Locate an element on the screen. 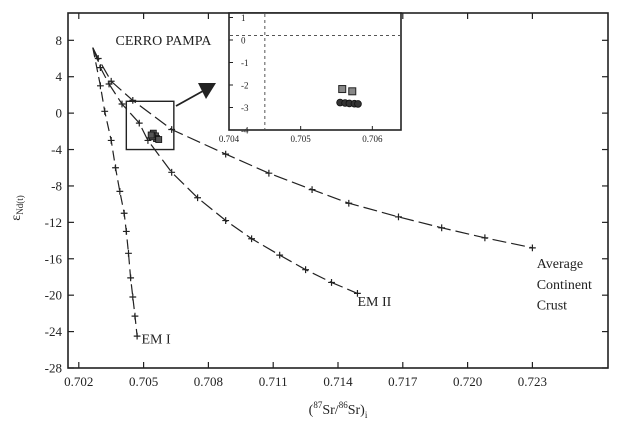 The height and width of the screenshot is (424, 618). y-tick-label: -24 is located at coordinates (54, 331).